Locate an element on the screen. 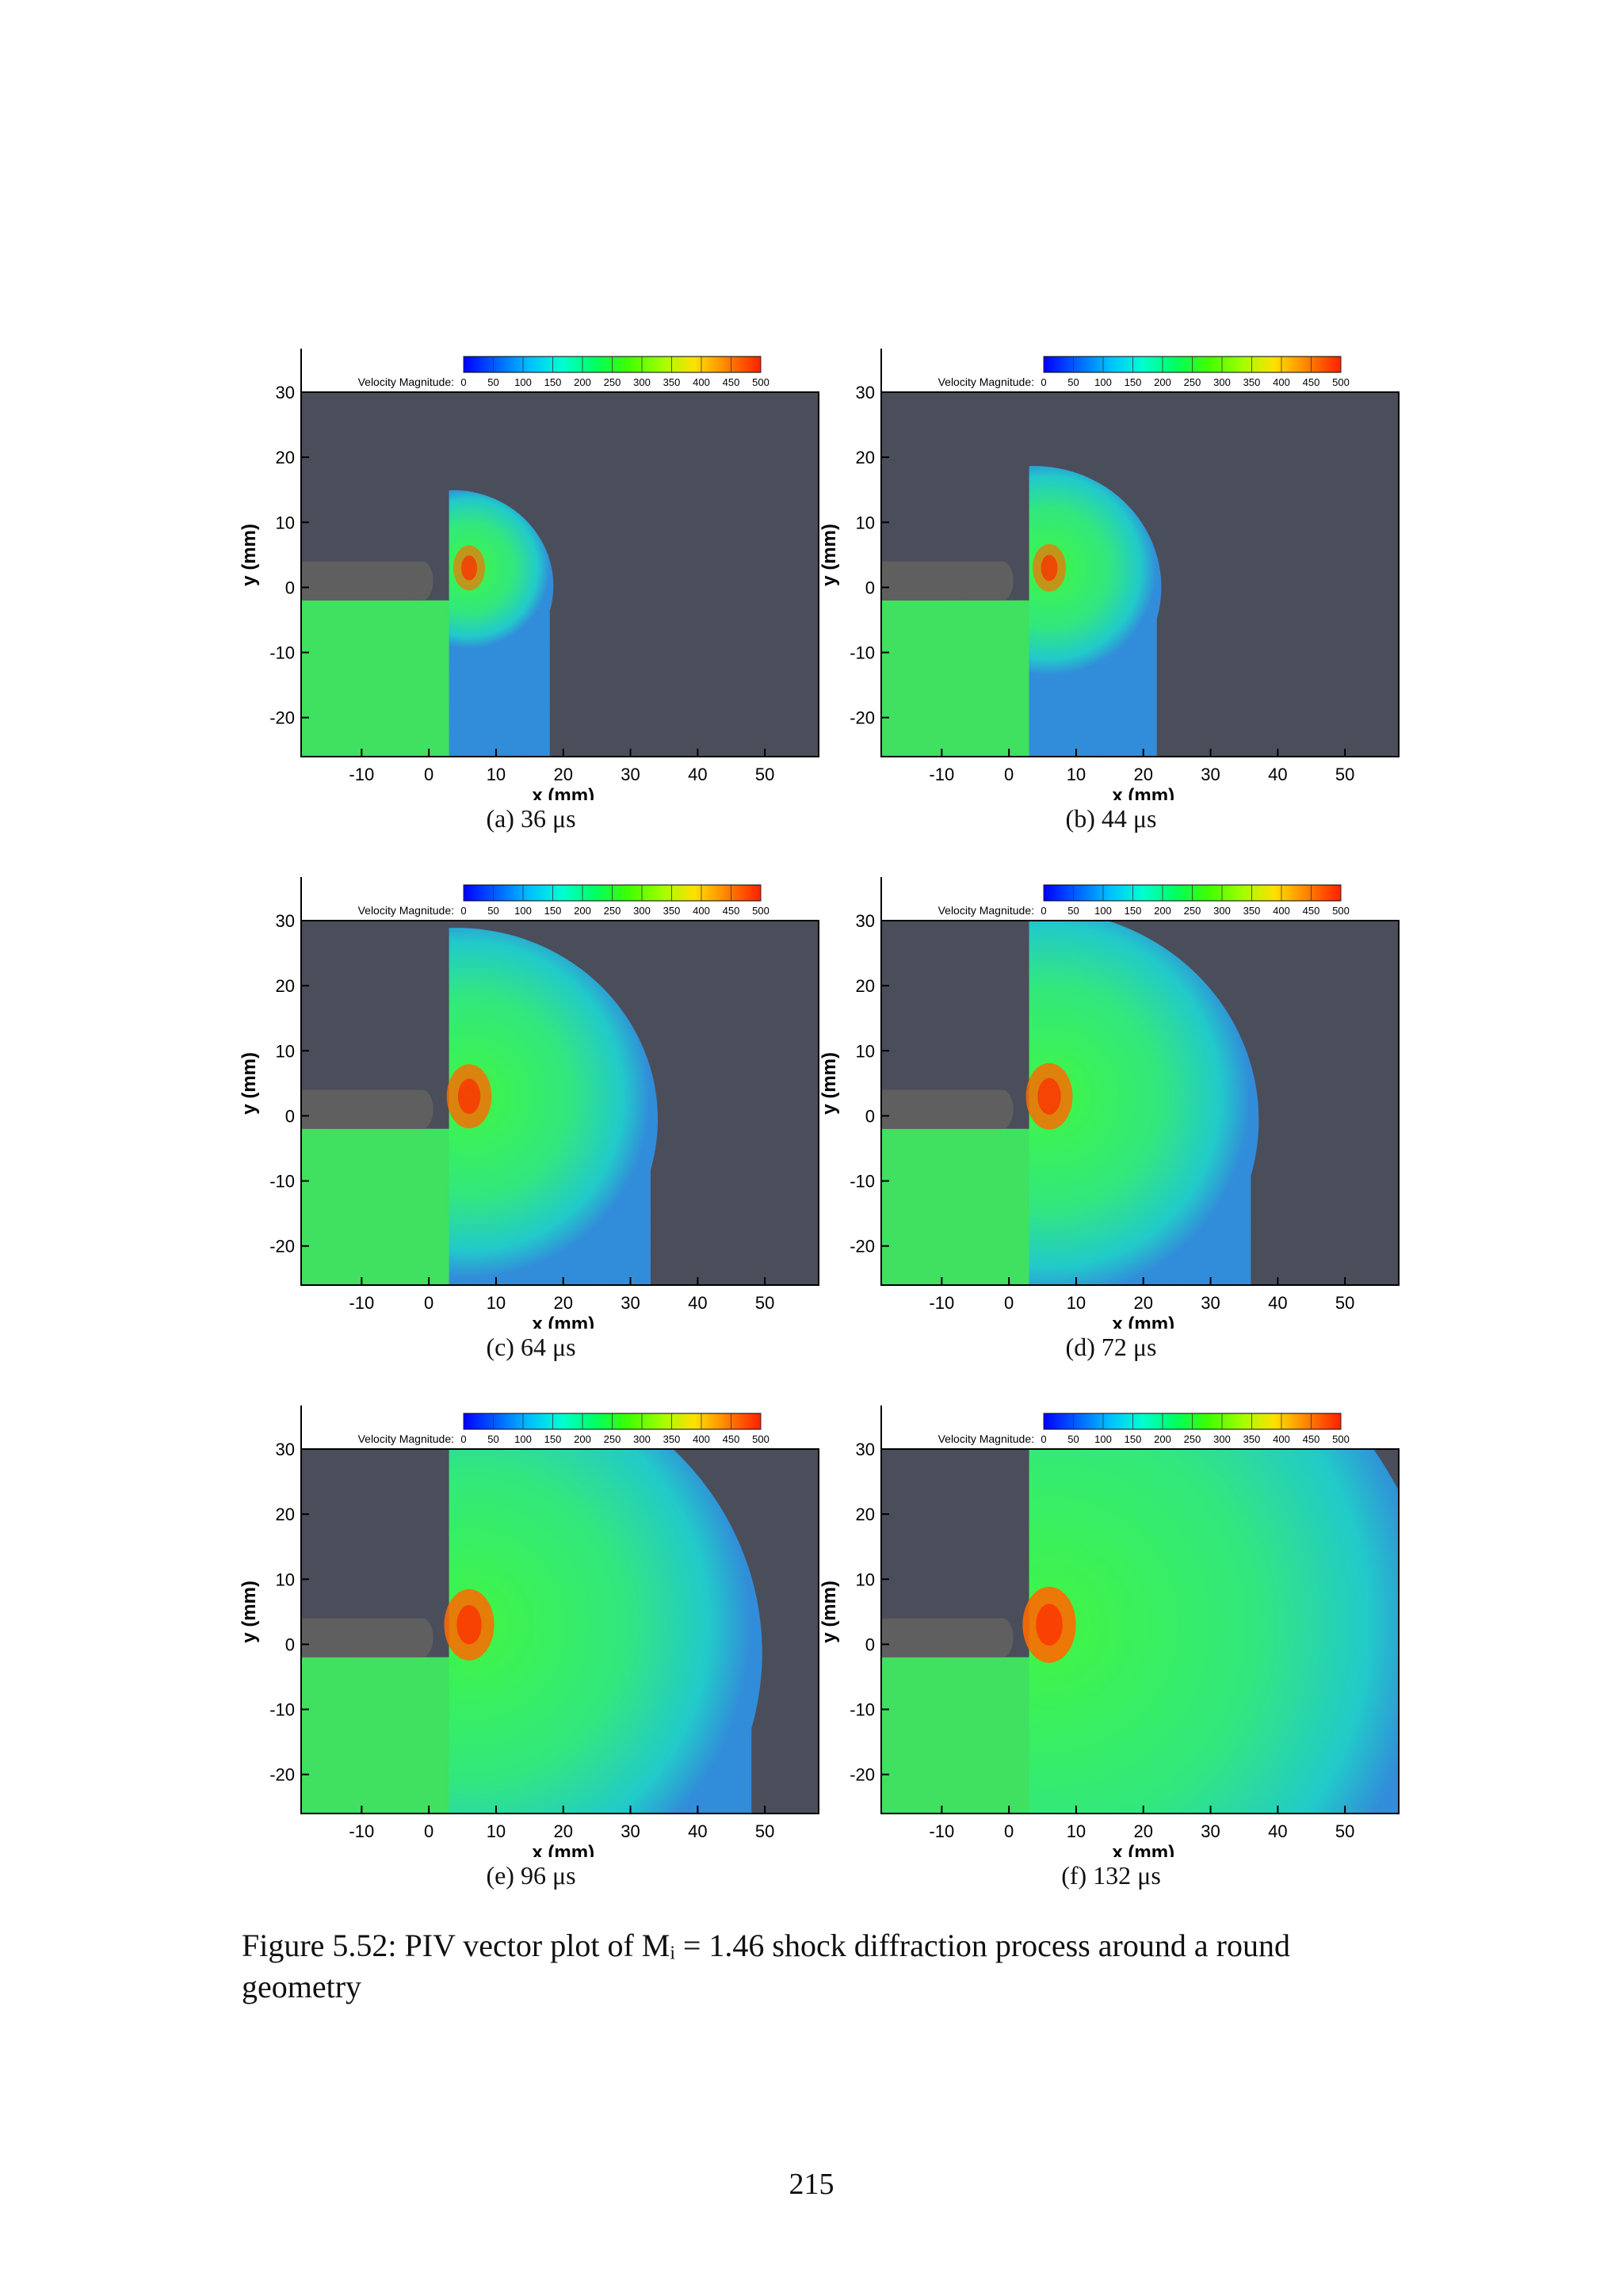 The height and width of the screenshot is (2296, 1623). subfigure-caption: (c) 64 μs is located at coordinates (531, 1347).